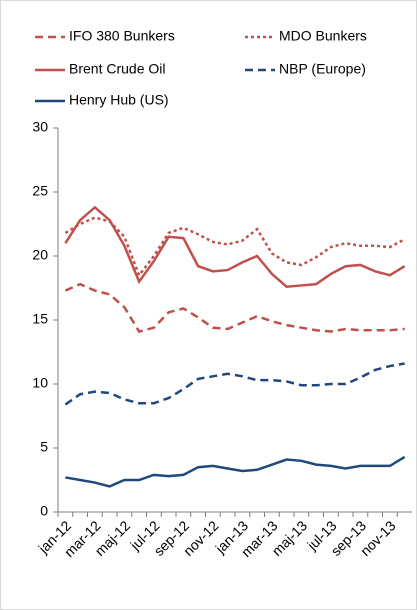 The width and height of the screenshot is (417, 610). Describe the element at coordinates (44, 447) in the screenshot. I see `y-tick-label: 5` at that location.